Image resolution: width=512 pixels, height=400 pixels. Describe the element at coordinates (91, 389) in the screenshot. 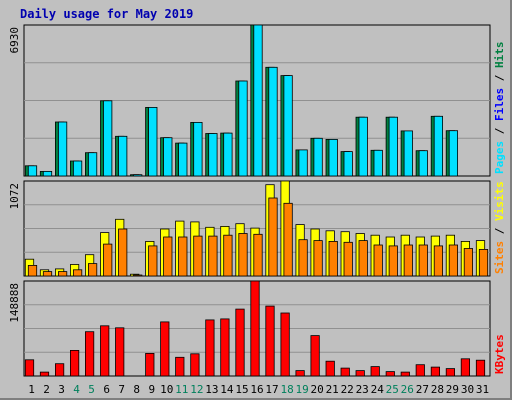

I see `x-tick-label-5: 5` at that location.